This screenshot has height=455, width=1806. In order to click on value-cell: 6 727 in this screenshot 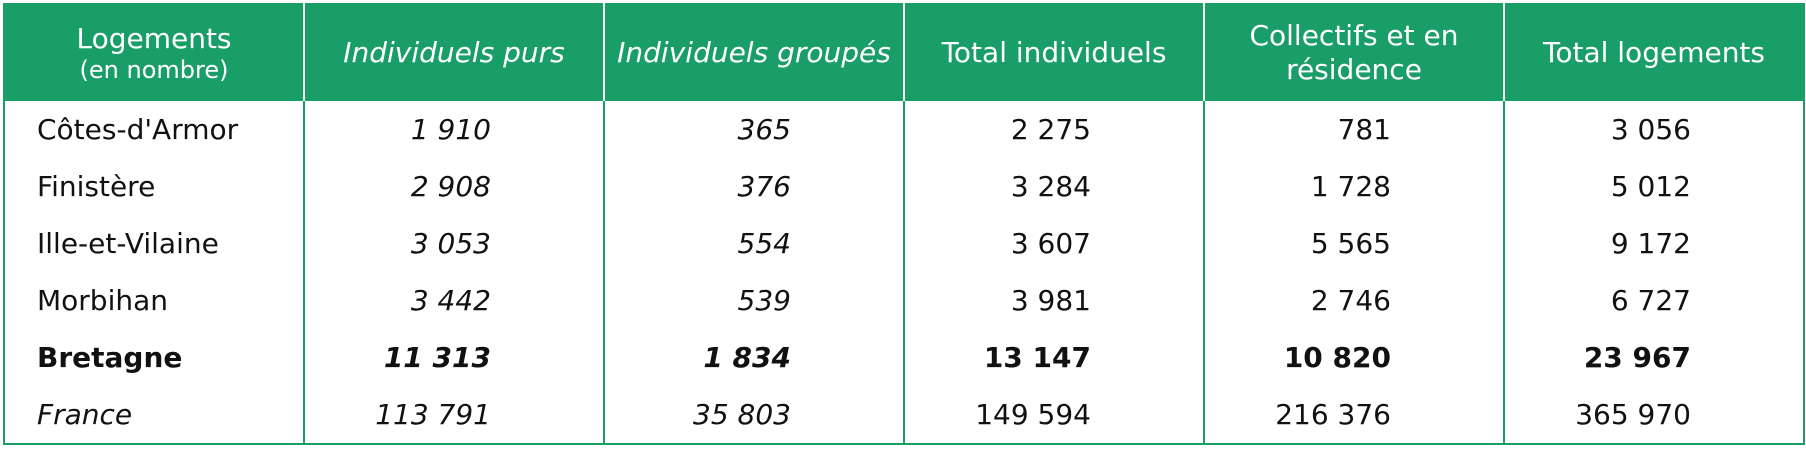, I will do `click(1653, 300)`.